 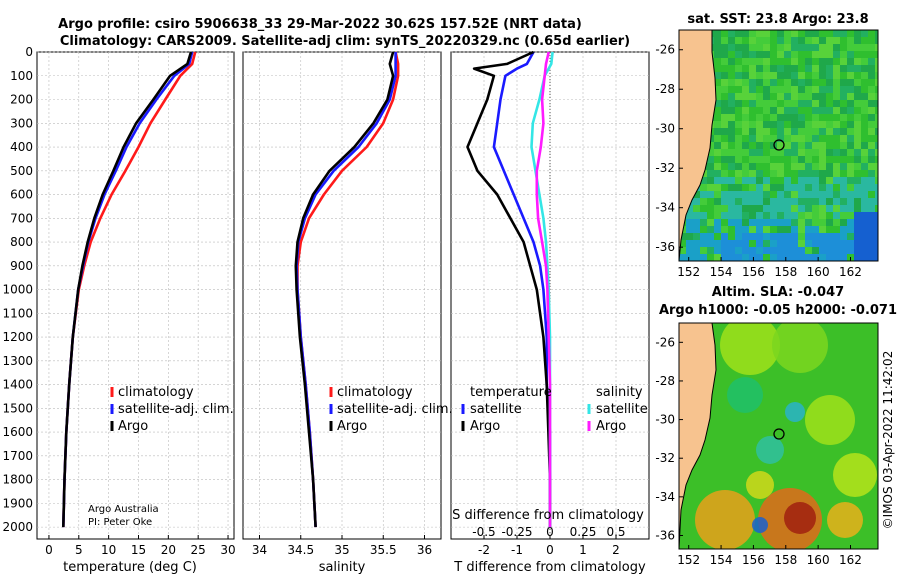 I want to click on map-y-tick-label: -30, so click(x=665, y=420).